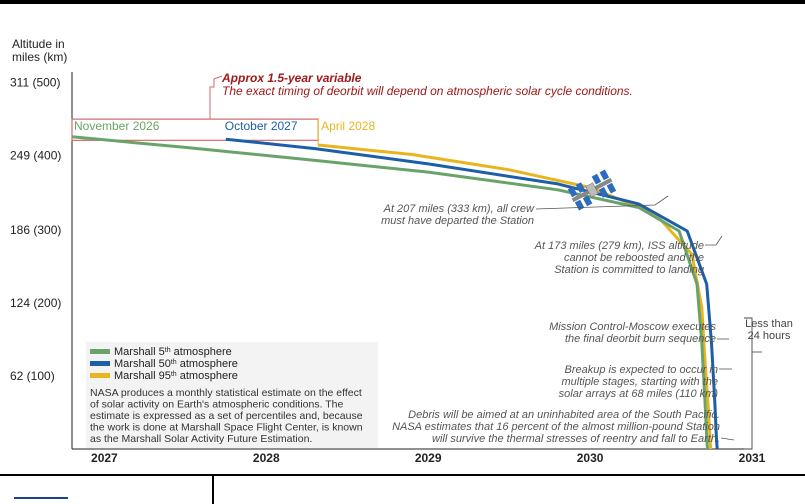  Describe the element at coordinates (35, 83) in the screenshot. I see `y-tick-label-0: 311 (500)` at that location.